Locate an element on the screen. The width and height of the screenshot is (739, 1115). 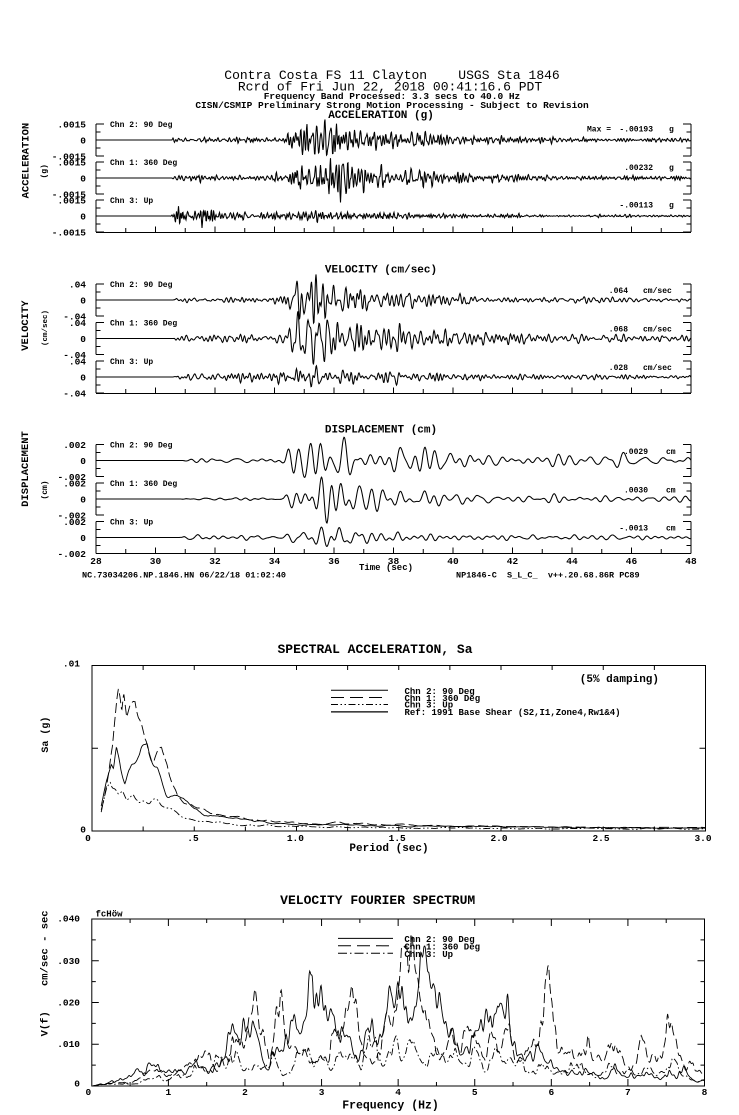
svg-text: 2.0 is located at coordinates (498, 838).